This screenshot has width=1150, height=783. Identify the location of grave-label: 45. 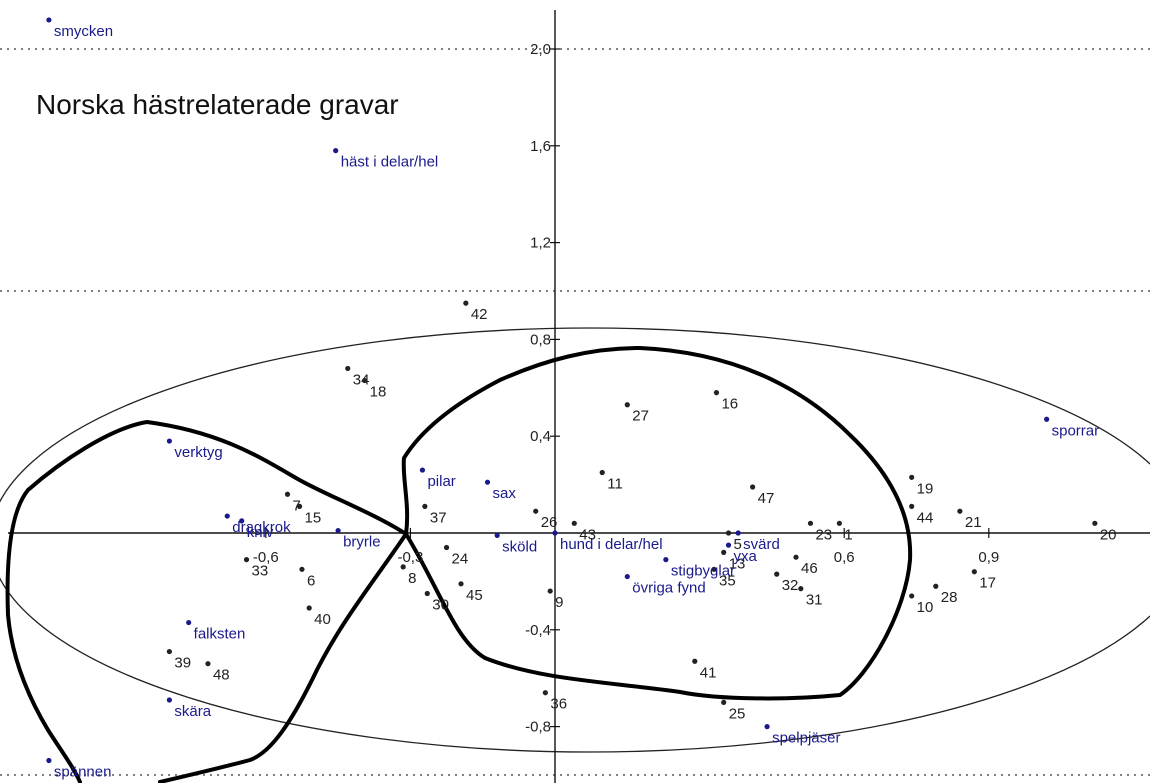
(474, 595).